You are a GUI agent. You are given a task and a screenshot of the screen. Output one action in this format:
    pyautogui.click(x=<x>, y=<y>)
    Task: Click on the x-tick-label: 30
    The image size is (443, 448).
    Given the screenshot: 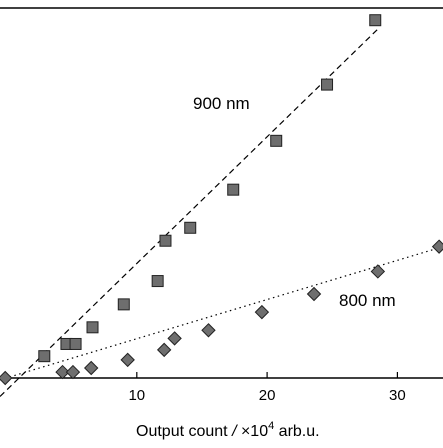 What is the action you would take?
    pyautogui.click(x=397, y=395)
    